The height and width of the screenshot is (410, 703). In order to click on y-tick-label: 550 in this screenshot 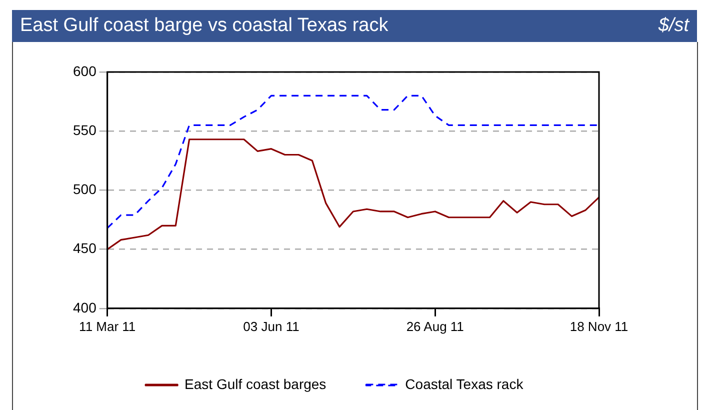, I will do `click(85, 130)`.